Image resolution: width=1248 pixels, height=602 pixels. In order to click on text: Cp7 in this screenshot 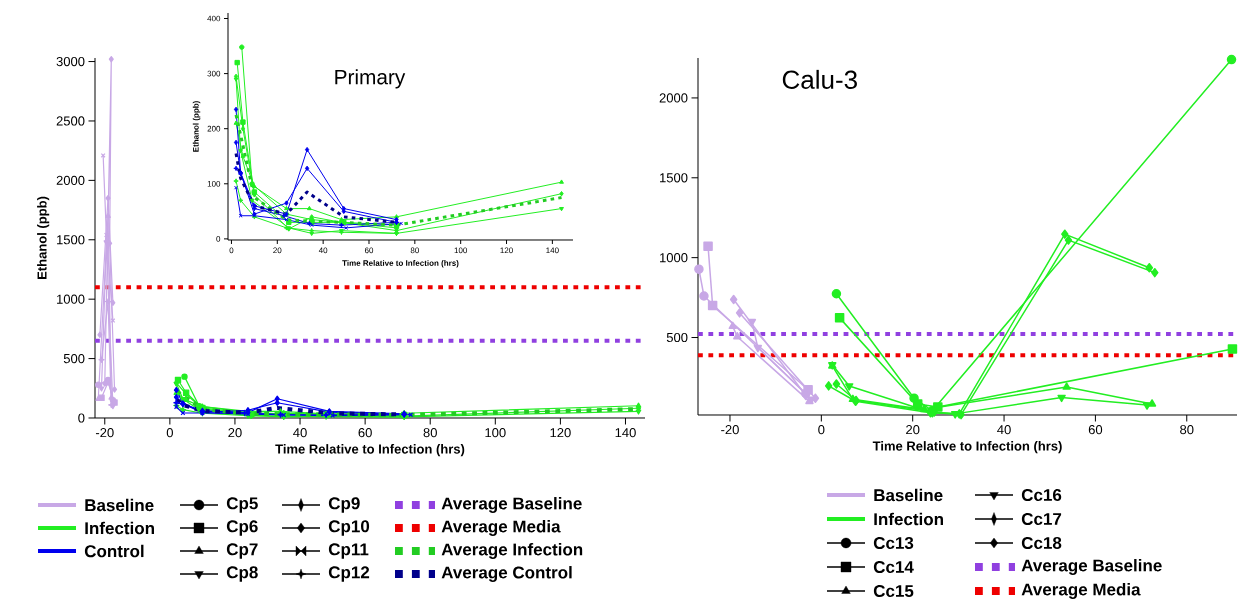, I will do `click(242, 551)`.